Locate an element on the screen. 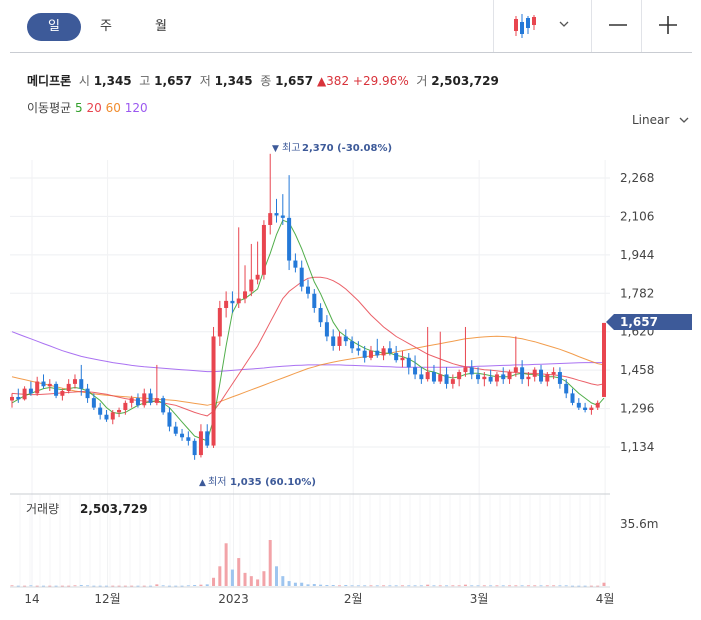 The height and width of the screenshot is (620, 701). y-tick-label: 1,944 is located at coordinates (637, 255).